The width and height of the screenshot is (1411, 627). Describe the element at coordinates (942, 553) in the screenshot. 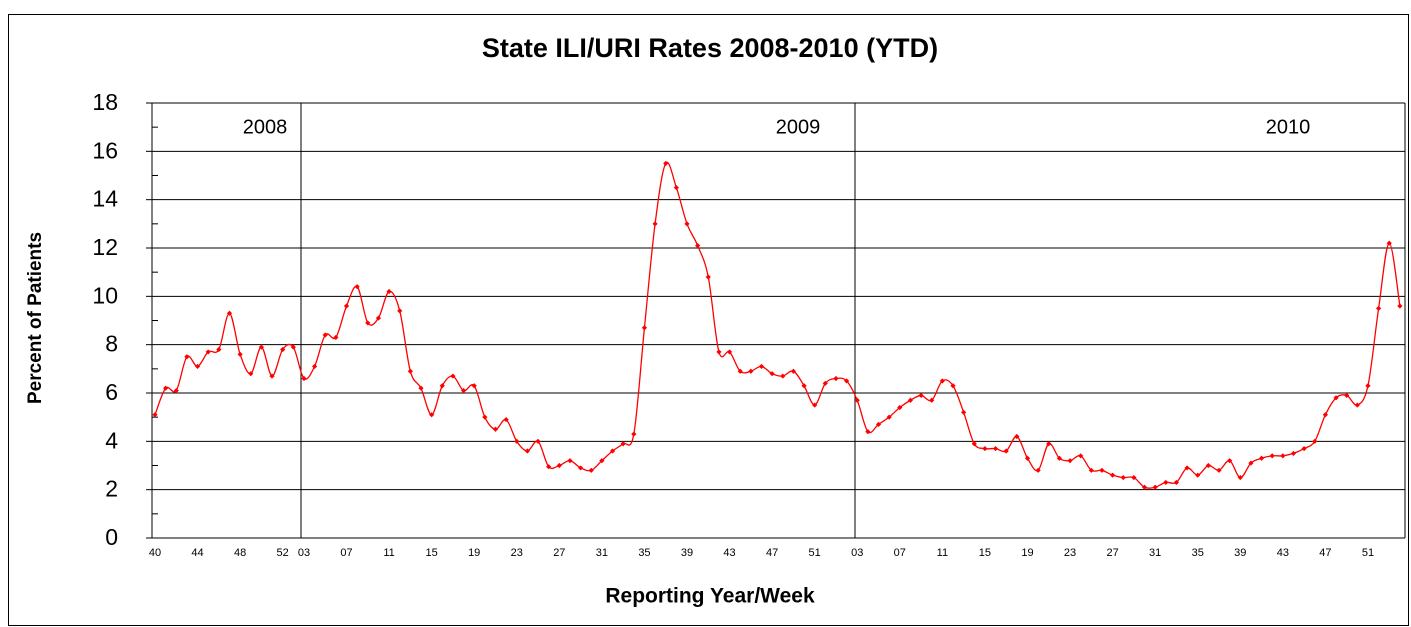

I see `x-tick-label: 11` at that location.